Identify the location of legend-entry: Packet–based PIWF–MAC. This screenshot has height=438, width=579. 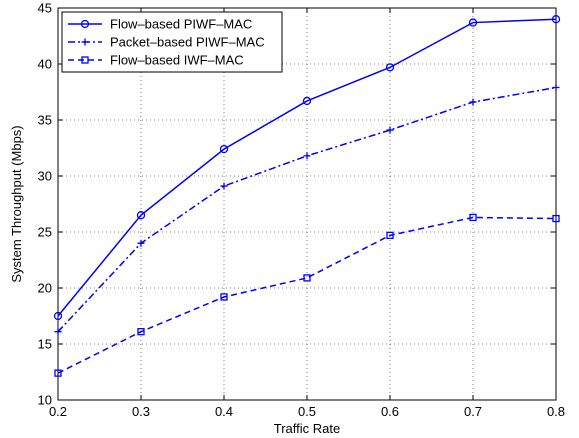
(166, 42).